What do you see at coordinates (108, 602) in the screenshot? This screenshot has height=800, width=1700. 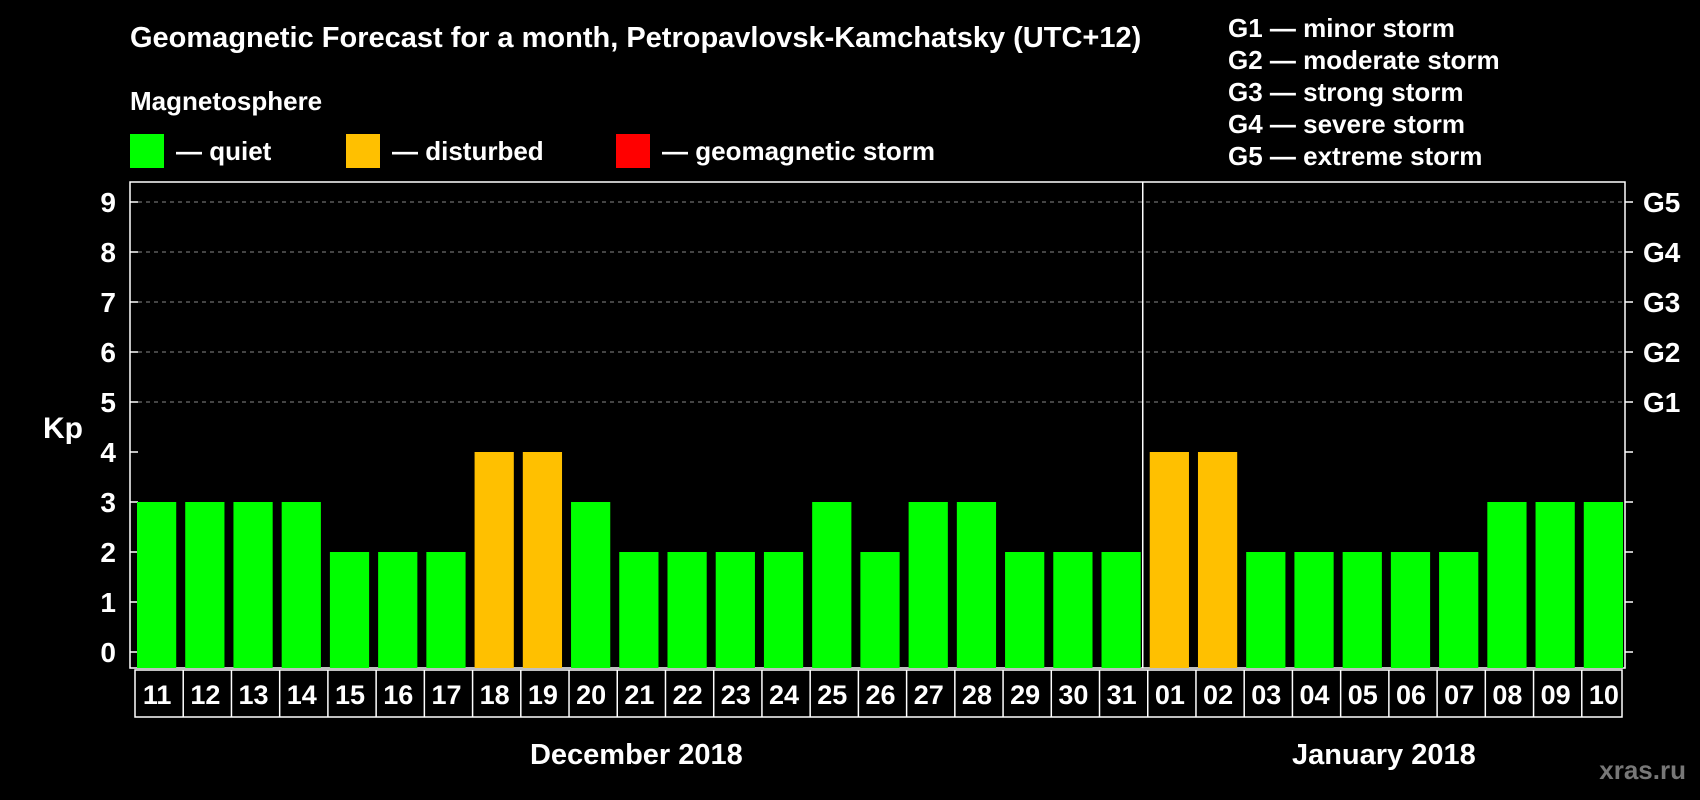 I see `y-tick-label: 1` at bounding box center [108, 602].